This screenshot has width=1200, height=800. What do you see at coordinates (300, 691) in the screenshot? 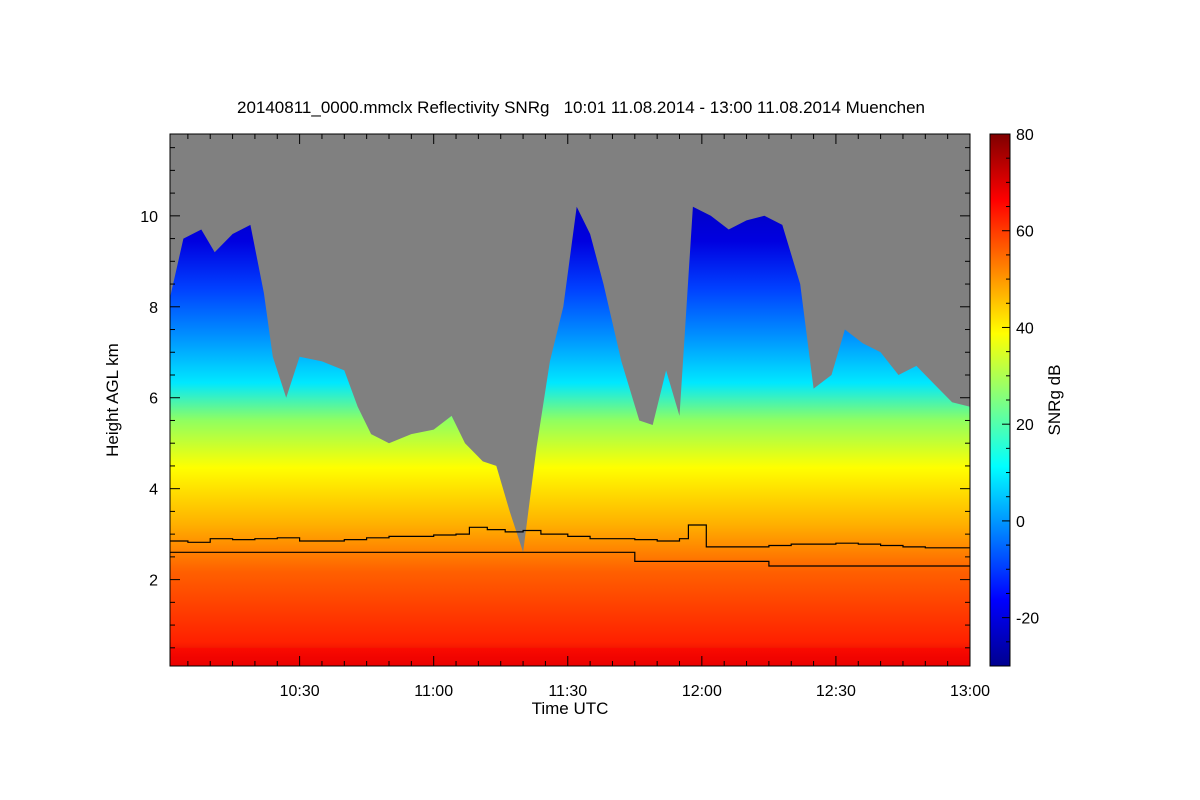
I see `x-tick-label: 10:30` at bounding box center [300, 691].